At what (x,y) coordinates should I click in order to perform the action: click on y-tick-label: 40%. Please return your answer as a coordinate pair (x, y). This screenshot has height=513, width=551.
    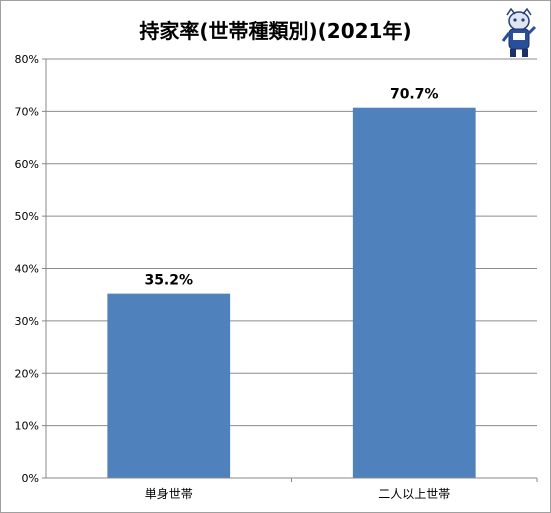
    Looking at the image, I should click on (27, 269).